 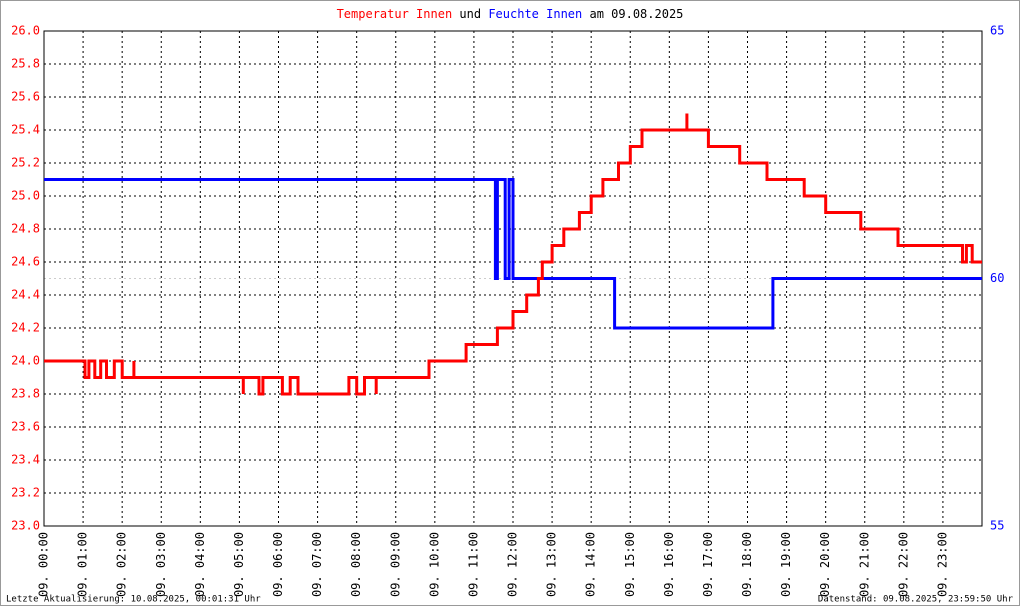 What do you see at coordinates (434, 564) in the screenshot?
I see `x-tick-label: 09. 10:00` at bounding box center [434, 564].